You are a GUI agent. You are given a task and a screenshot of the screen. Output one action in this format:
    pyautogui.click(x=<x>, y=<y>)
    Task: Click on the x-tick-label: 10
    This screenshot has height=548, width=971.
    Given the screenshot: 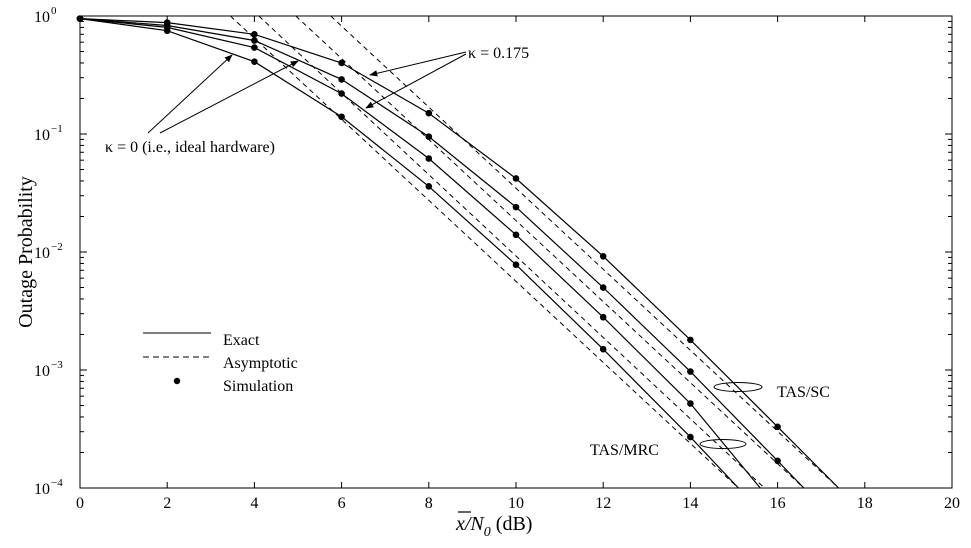 What is the action you would take?
    pyautogui.click(x=516, y=503)
    